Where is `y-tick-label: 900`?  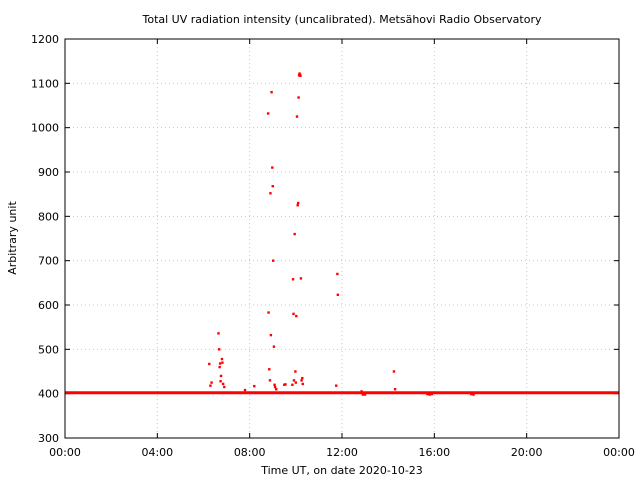 y-tick-label: 900 is located at coordinates (48, 172).